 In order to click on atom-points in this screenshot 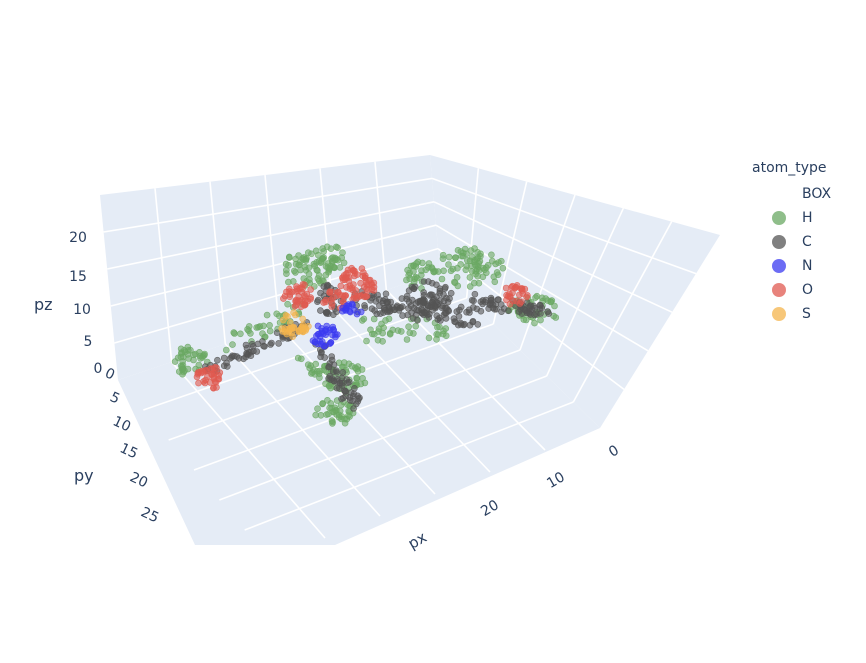, I will do `click(365, 335)`.